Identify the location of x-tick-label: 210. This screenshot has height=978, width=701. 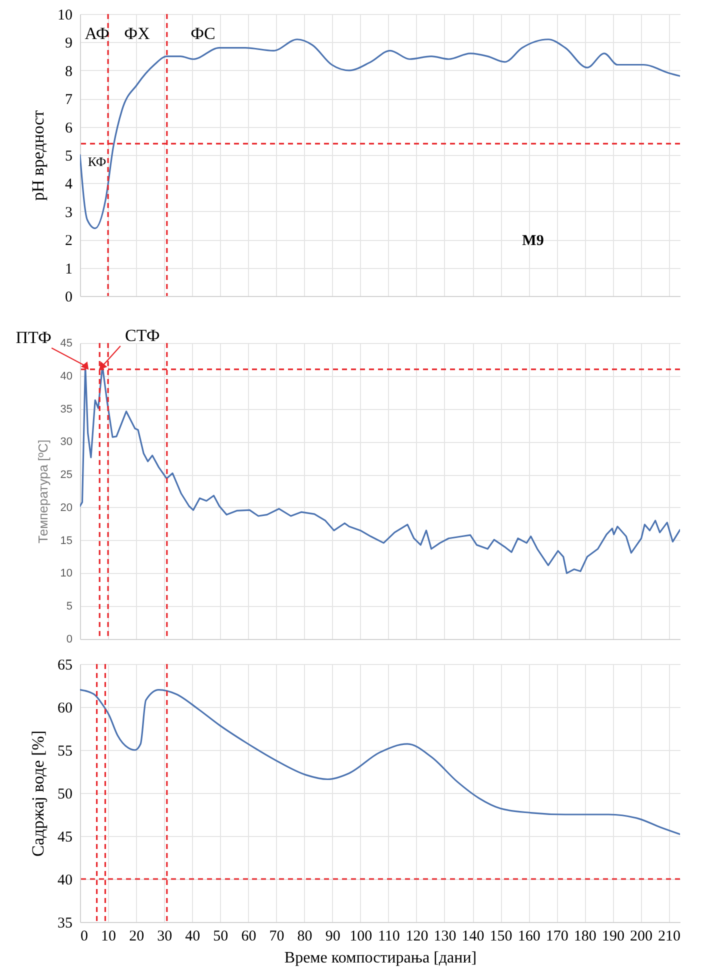
(669, 936).